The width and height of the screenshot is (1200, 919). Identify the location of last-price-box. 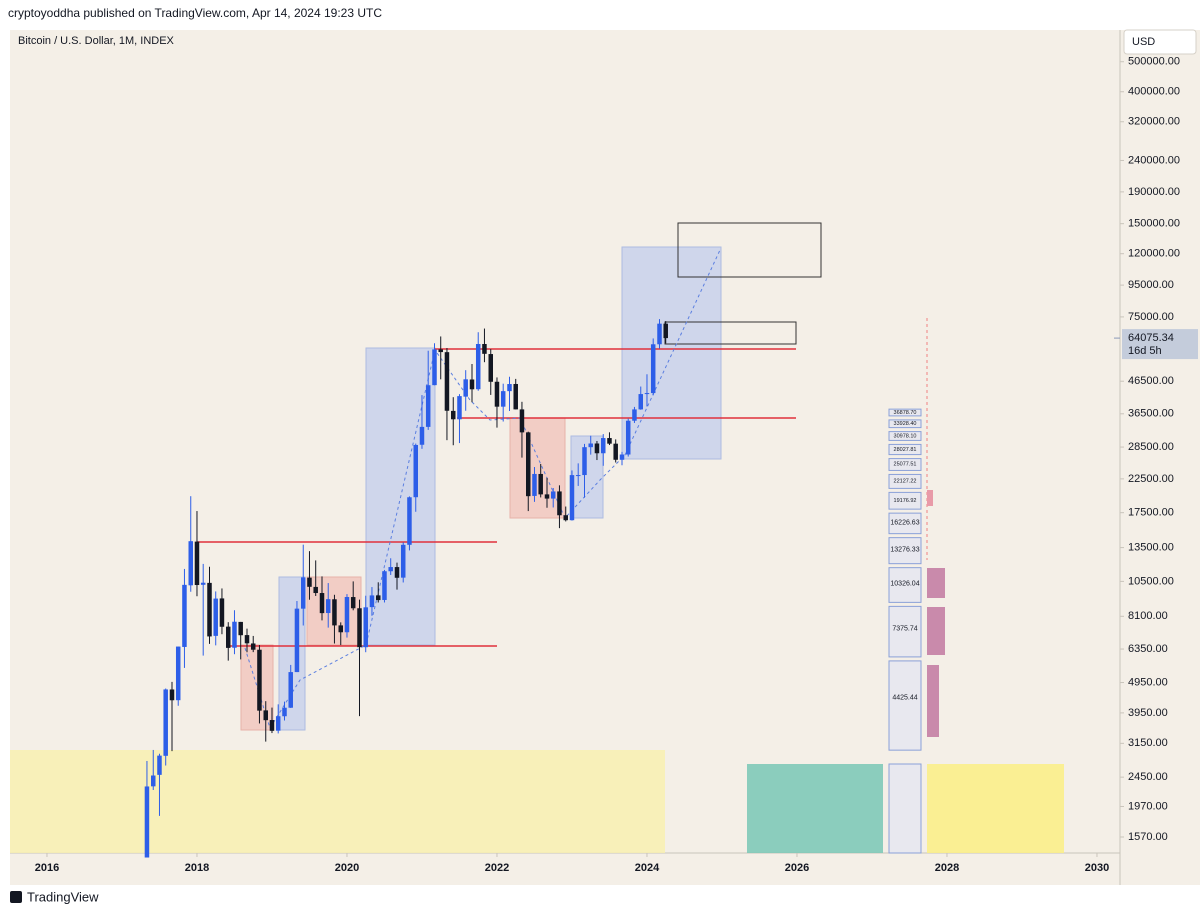
(1160, 344).